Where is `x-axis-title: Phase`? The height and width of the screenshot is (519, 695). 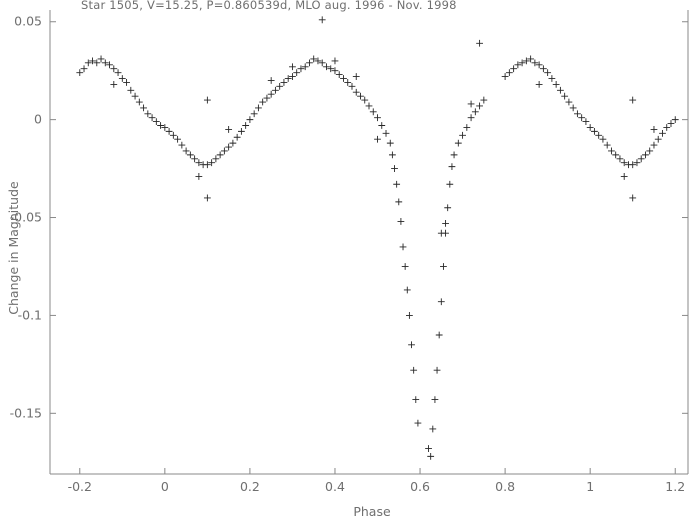 x-axis-title: Phase is located at coordinates (372, 511).